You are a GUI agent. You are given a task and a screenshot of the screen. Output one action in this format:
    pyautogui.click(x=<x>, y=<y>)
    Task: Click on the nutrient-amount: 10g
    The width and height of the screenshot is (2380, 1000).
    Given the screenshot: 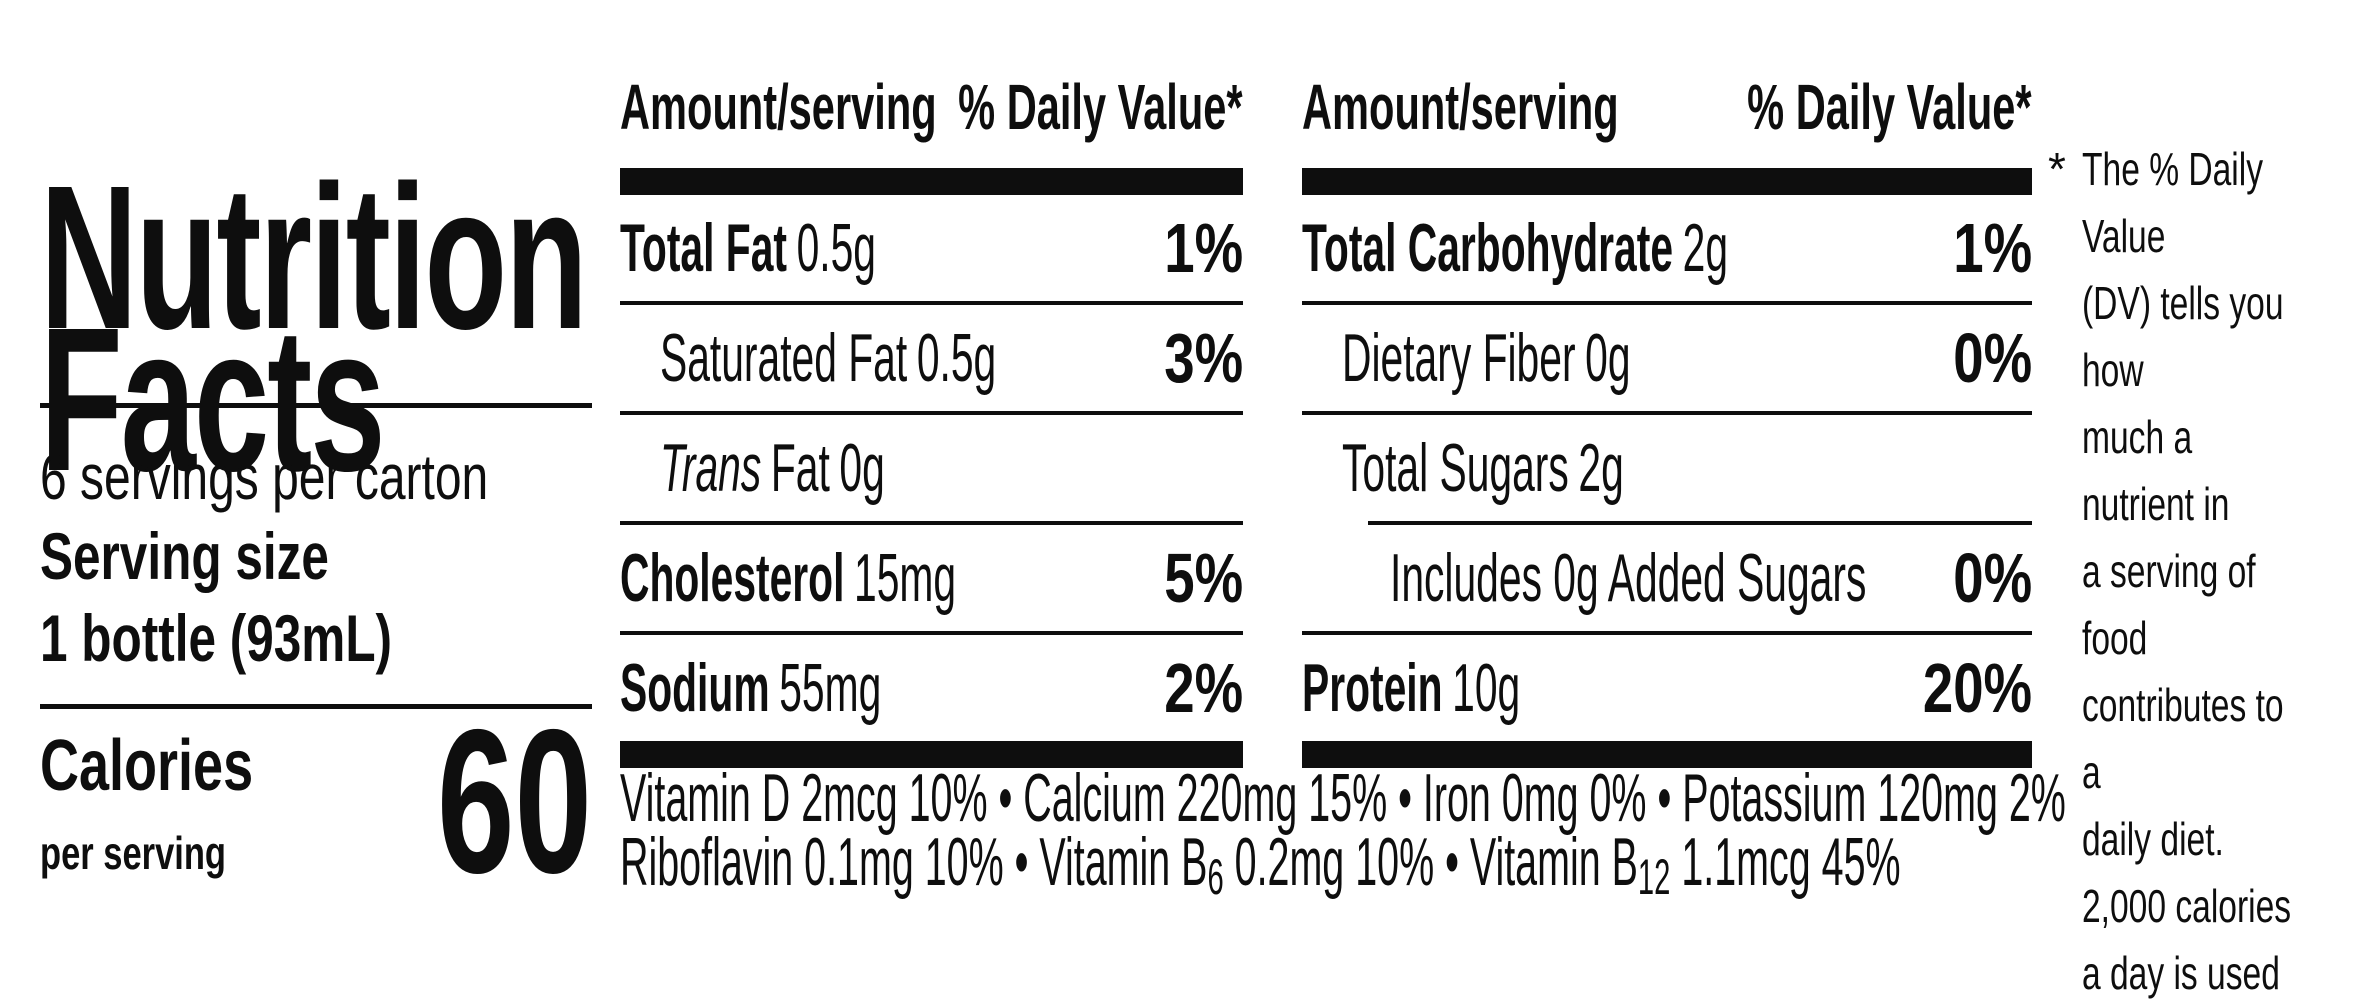 What is the action you would take?
    pyautogui.click(x=1486, y=688)
    